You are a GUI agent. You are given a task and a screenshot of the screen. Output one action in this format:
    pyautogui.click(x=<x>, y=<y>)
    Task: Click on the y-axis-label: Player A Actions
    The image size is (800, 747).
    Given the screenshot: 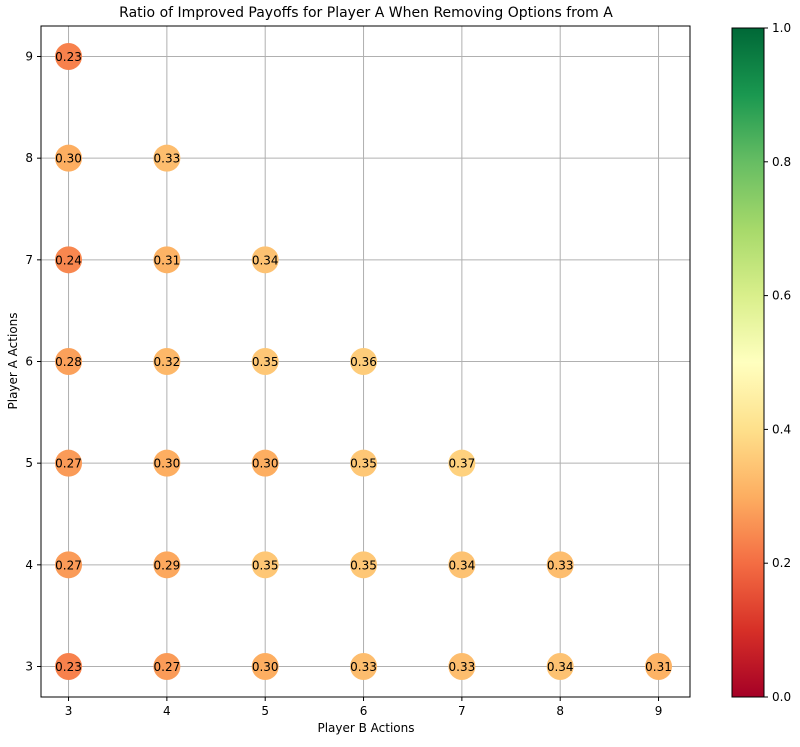 What is the action you would take?
    pyautogui.click(x=13, y=360)
    